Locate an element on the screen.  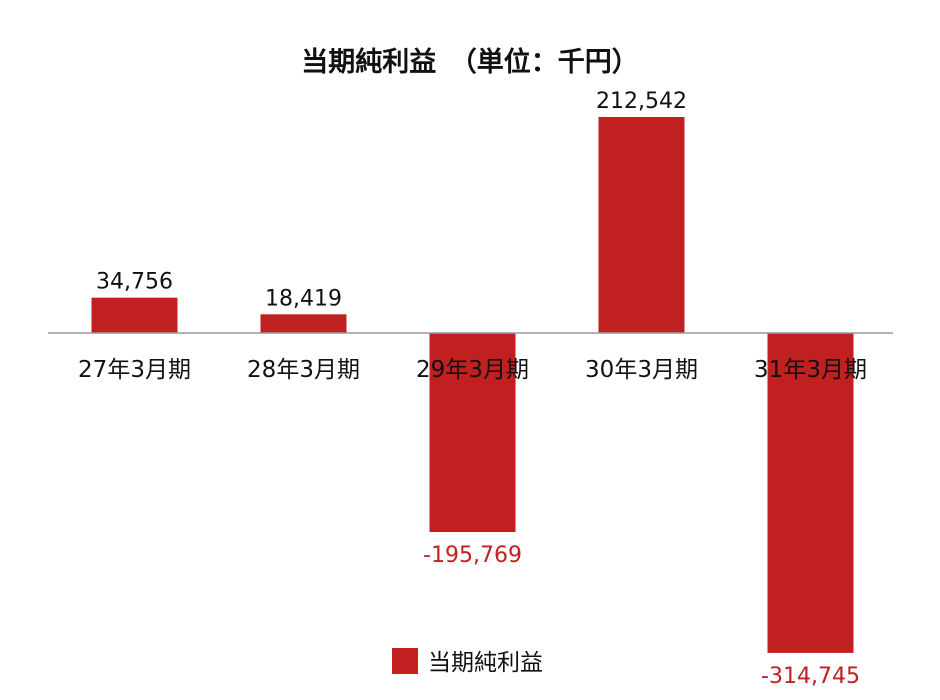
category-label-4: 30年3月期 is located at coordinates (641, 370).